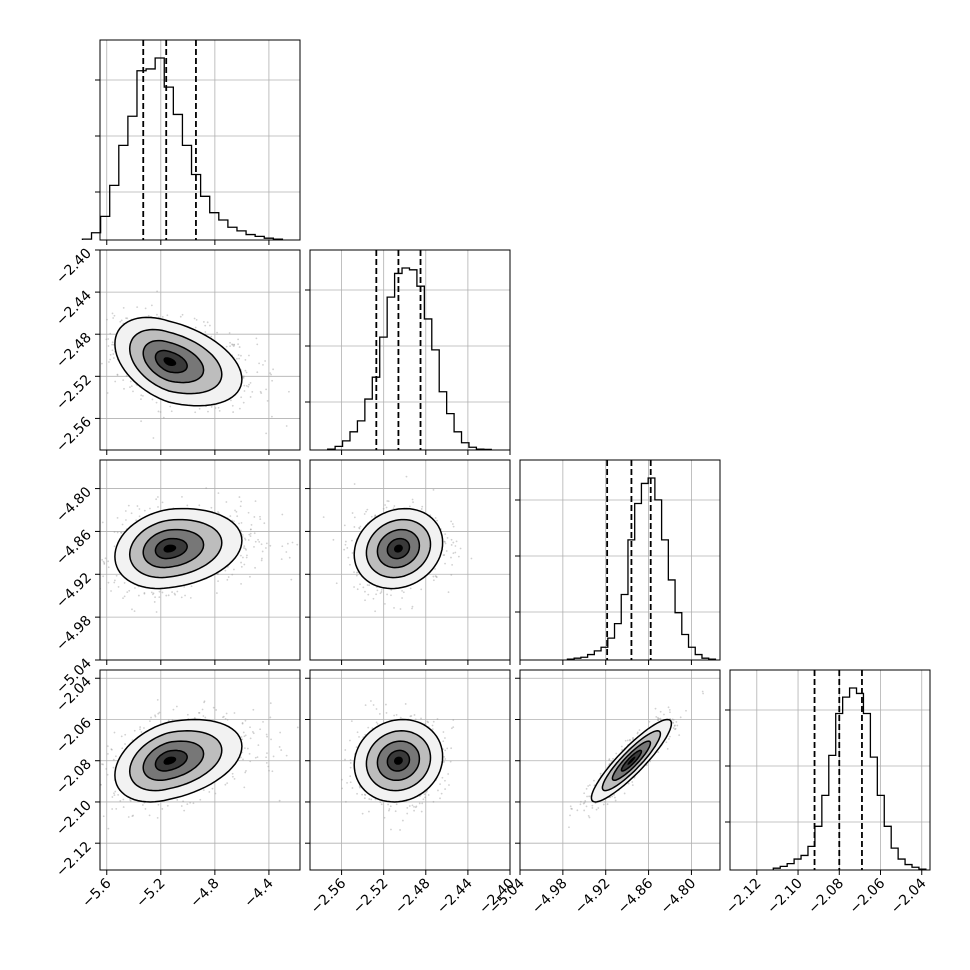 This screenshot has height=970, width=970. Describe the element at coordinates (178, 890) in the screenshot. I see `x-axis-0: −5.6 −5.2 −4.8 −4.4` at that location.